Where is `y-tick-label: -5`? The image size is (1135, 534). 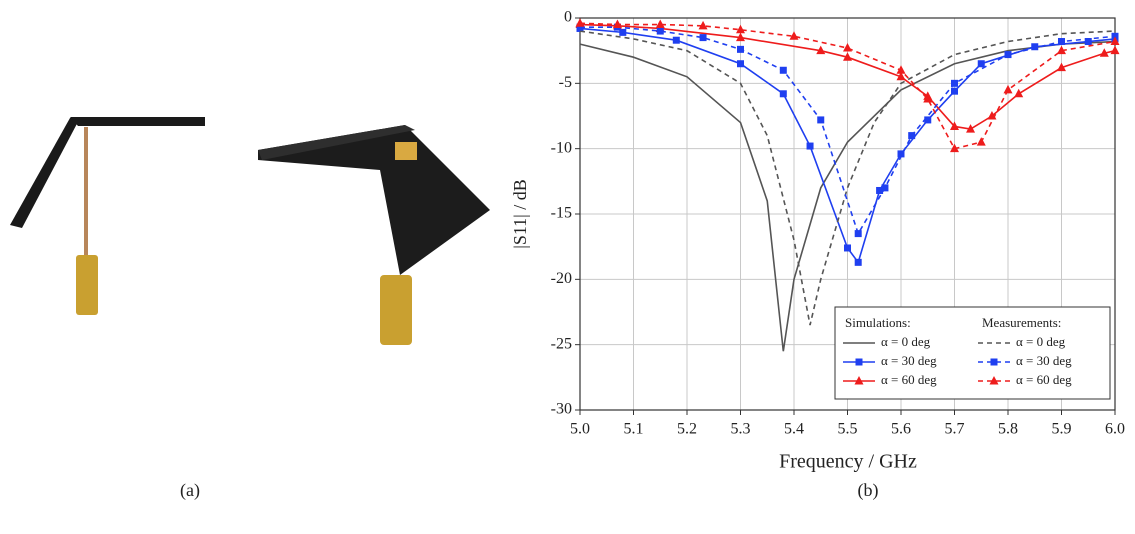
y-tick-label: -5 is located at coordinates (565, 82).